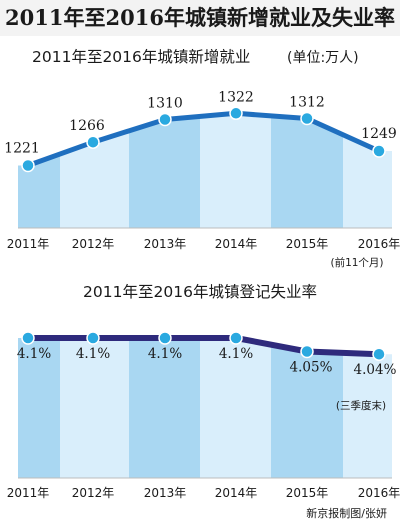 This screenshot has height=523, width=400. I want to click on chart1-title: 2011年至2016年城镇新增就业, so click(141, 57).